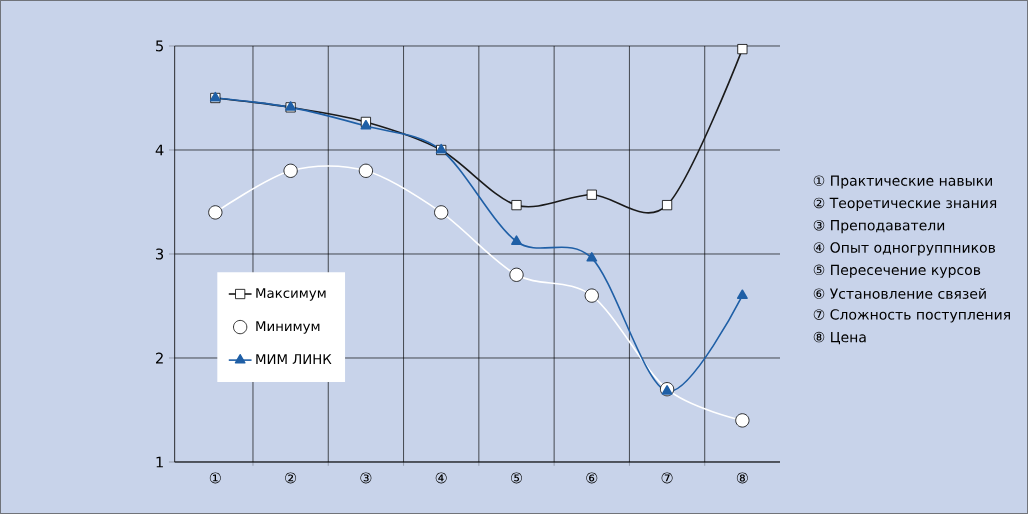 Image resolution: width=1028 pixels, height=514 pixels. What do you see at coordinates (516, 478) in the screenshot?
I see `x-tick-label: ⑤` at bounding box center [516, 478].